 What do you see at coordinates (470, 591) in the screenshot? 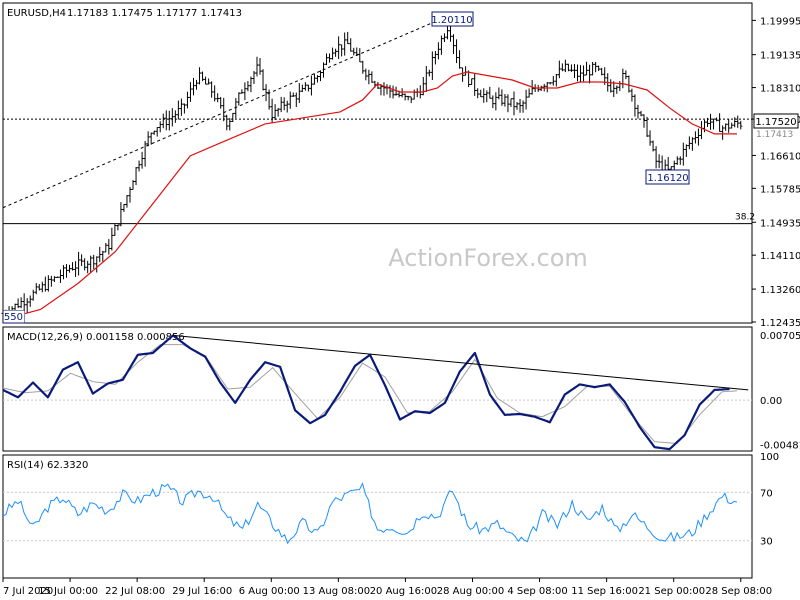
I see `x-tick-label: 28 Aug 00:00` at bounding box center [470, 591].